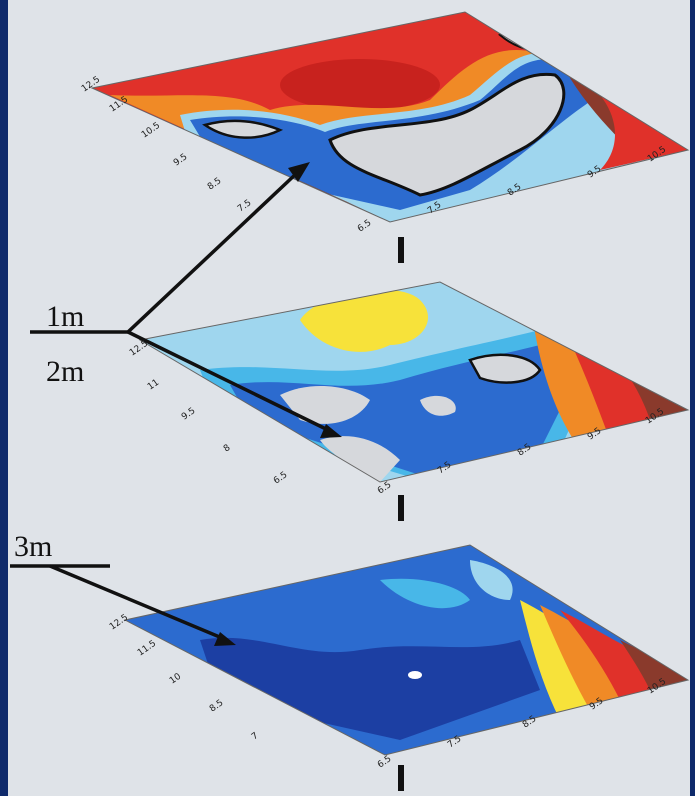 This screenshot has width=695, height=796. I want to click on contour-yellow-core, so click(364, 320).